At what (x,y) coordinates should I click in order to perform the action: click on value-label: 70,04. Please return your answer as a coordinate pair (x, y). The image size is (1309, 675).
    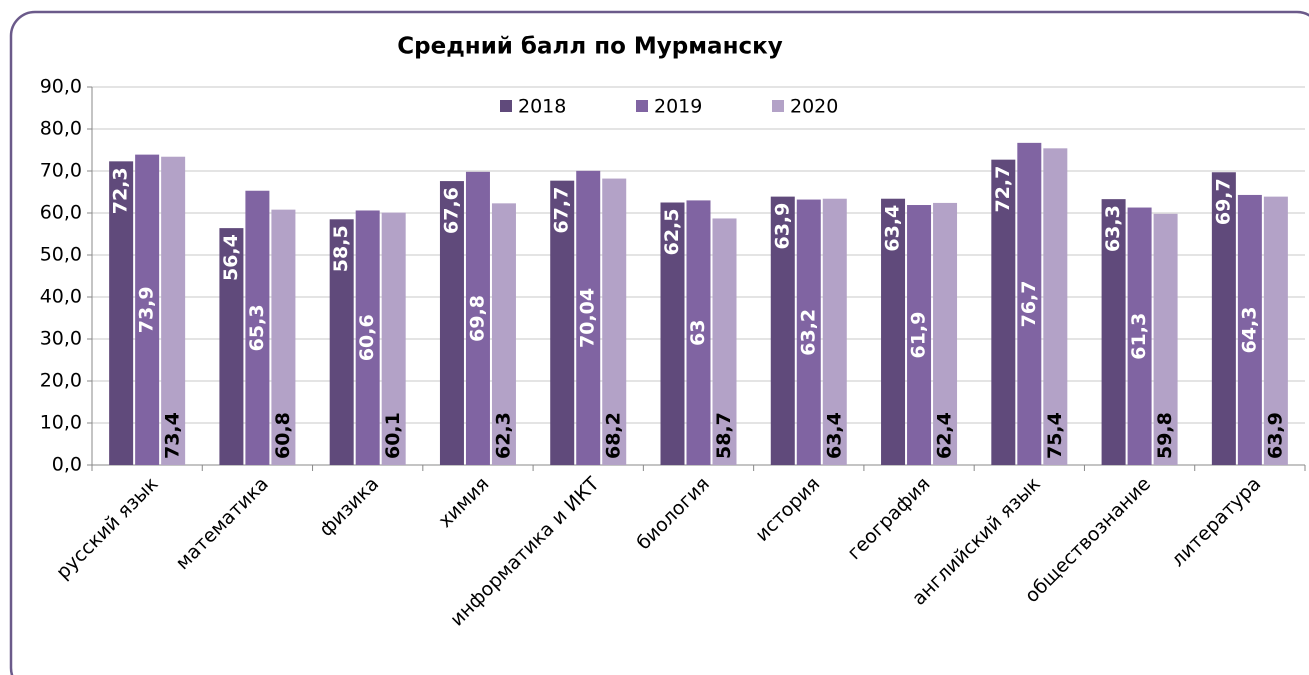
    Looking at the image, I should click on (588, 318).